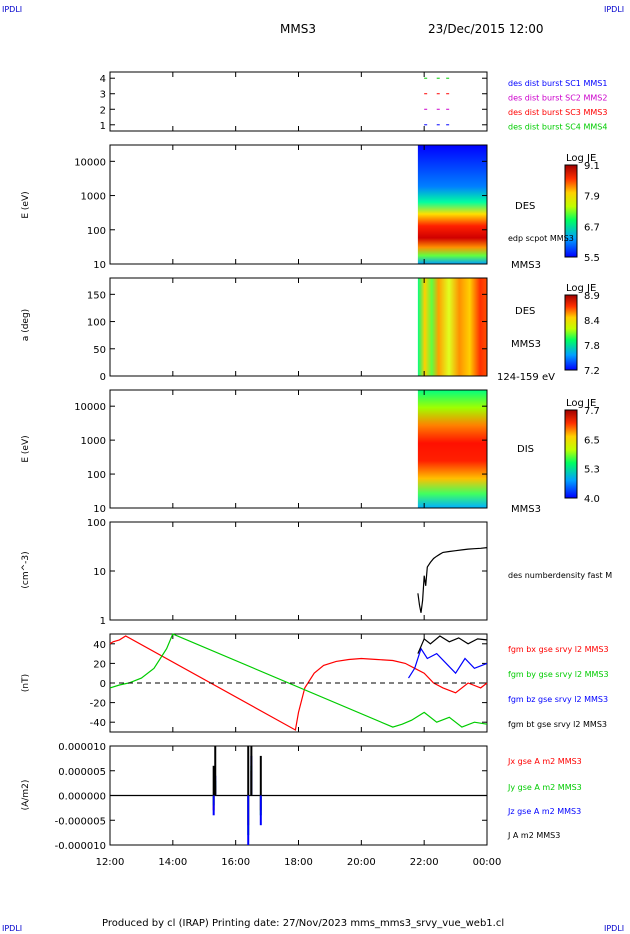  Describe the element at coordinates (592, 166) in the screenshot. I see `colorbar-tick-label: 9.1` at that location.